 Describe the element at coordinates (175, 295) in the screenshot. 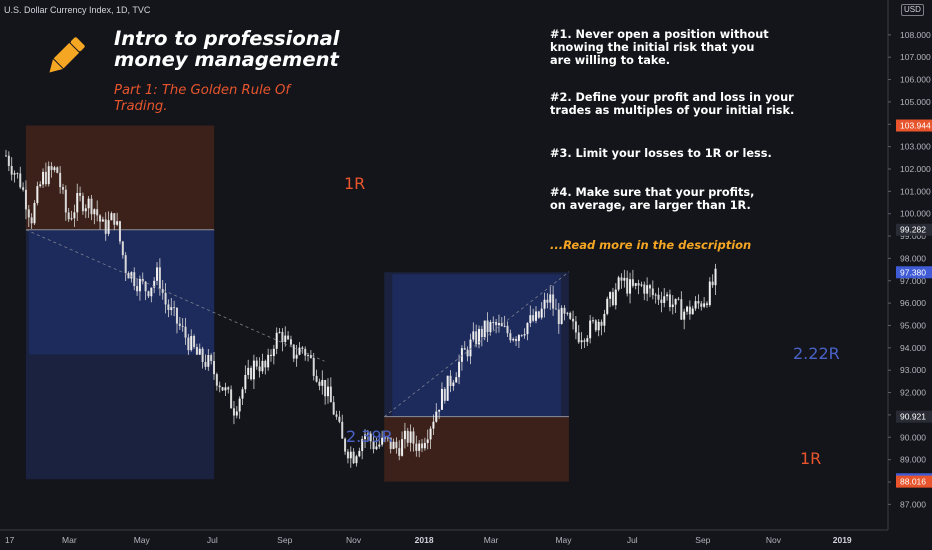

I see `short-trend-line` at that location.